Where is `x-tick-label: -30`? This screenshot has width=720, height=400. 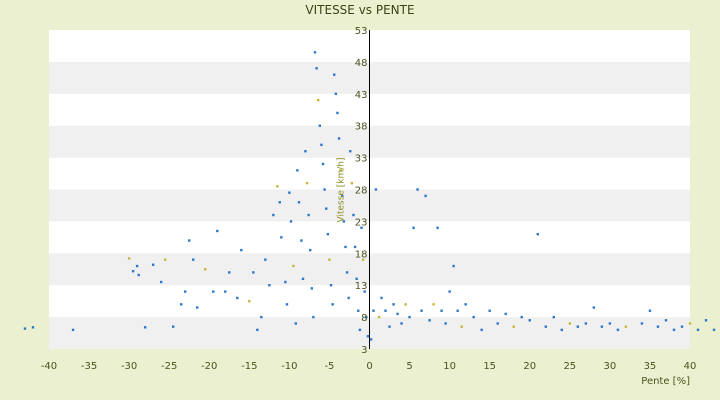 x-tick-label: -30 is located at coordinates (129, 366).